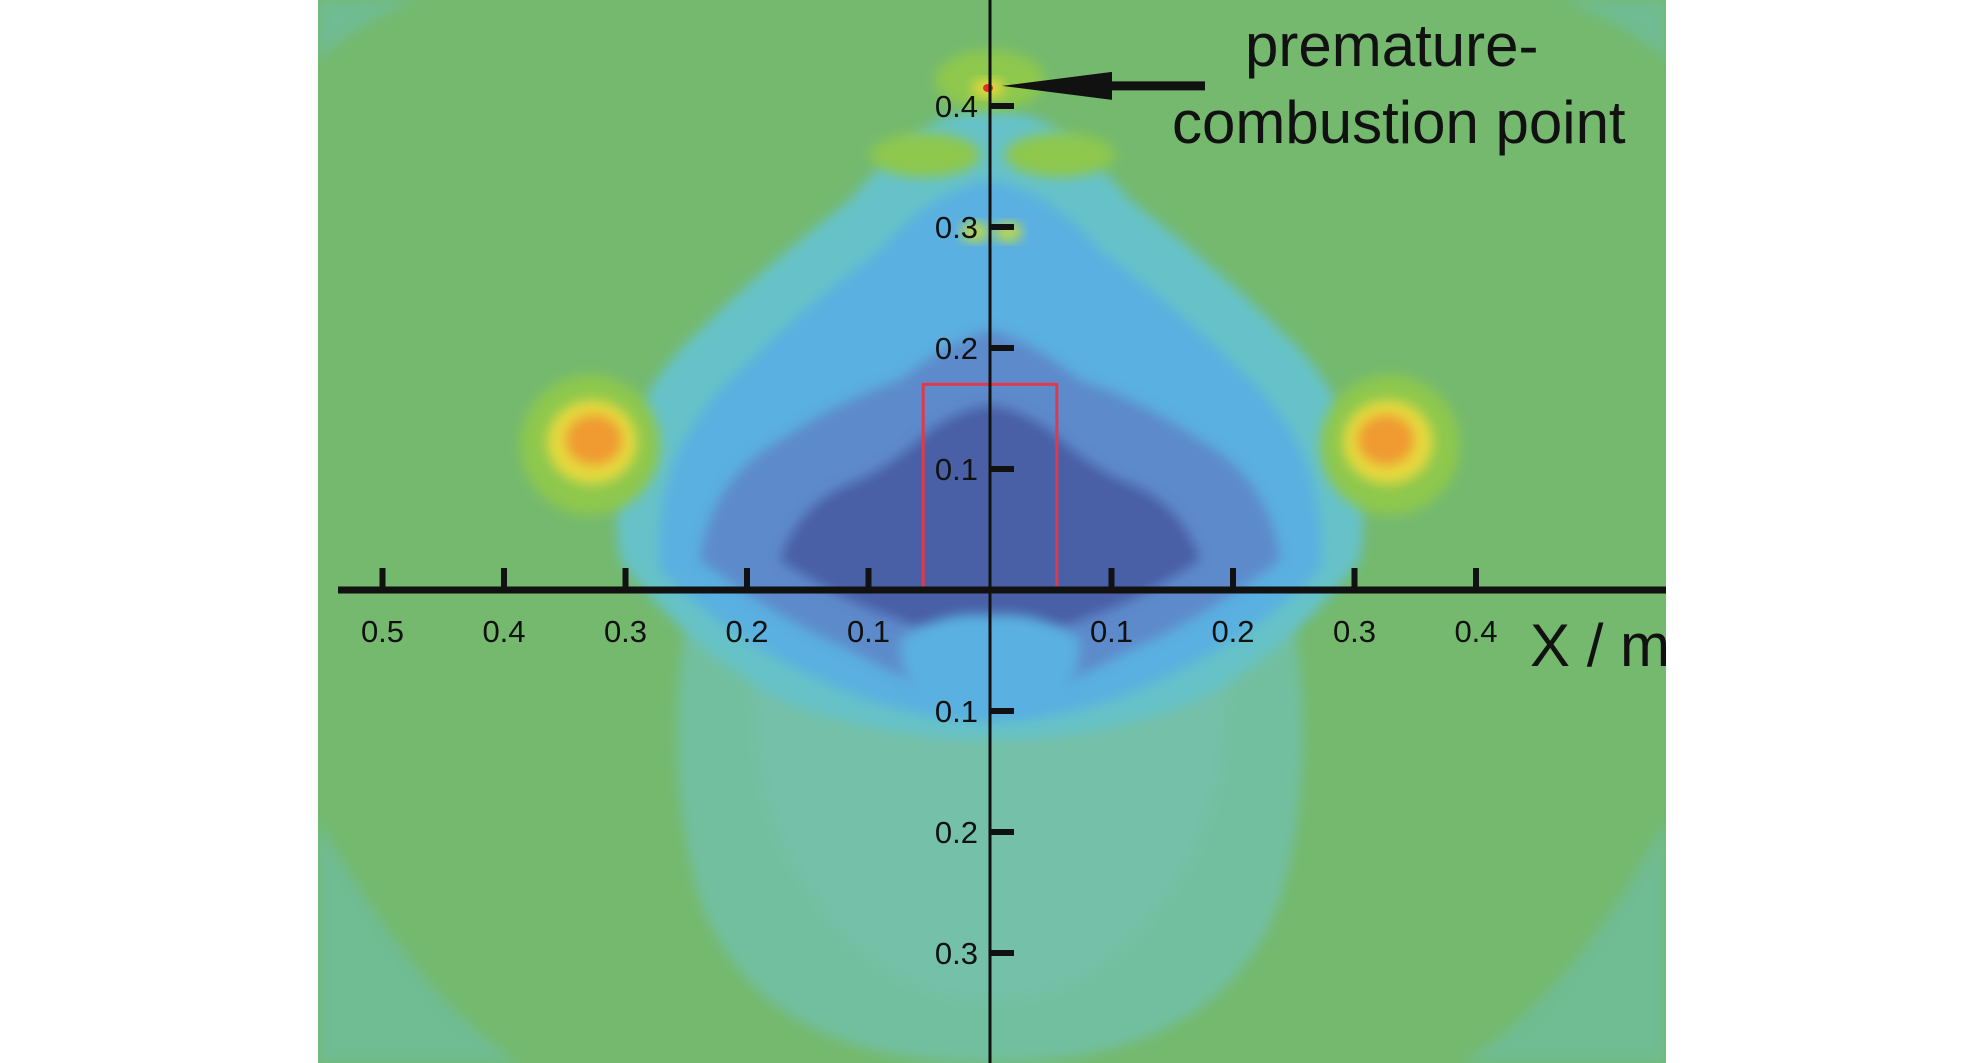 This screenshot has width=1984, height=1063. Describe the element at coordinates (1060, 155) in the screenshot. I see `upper-right-green-spot` at that location.